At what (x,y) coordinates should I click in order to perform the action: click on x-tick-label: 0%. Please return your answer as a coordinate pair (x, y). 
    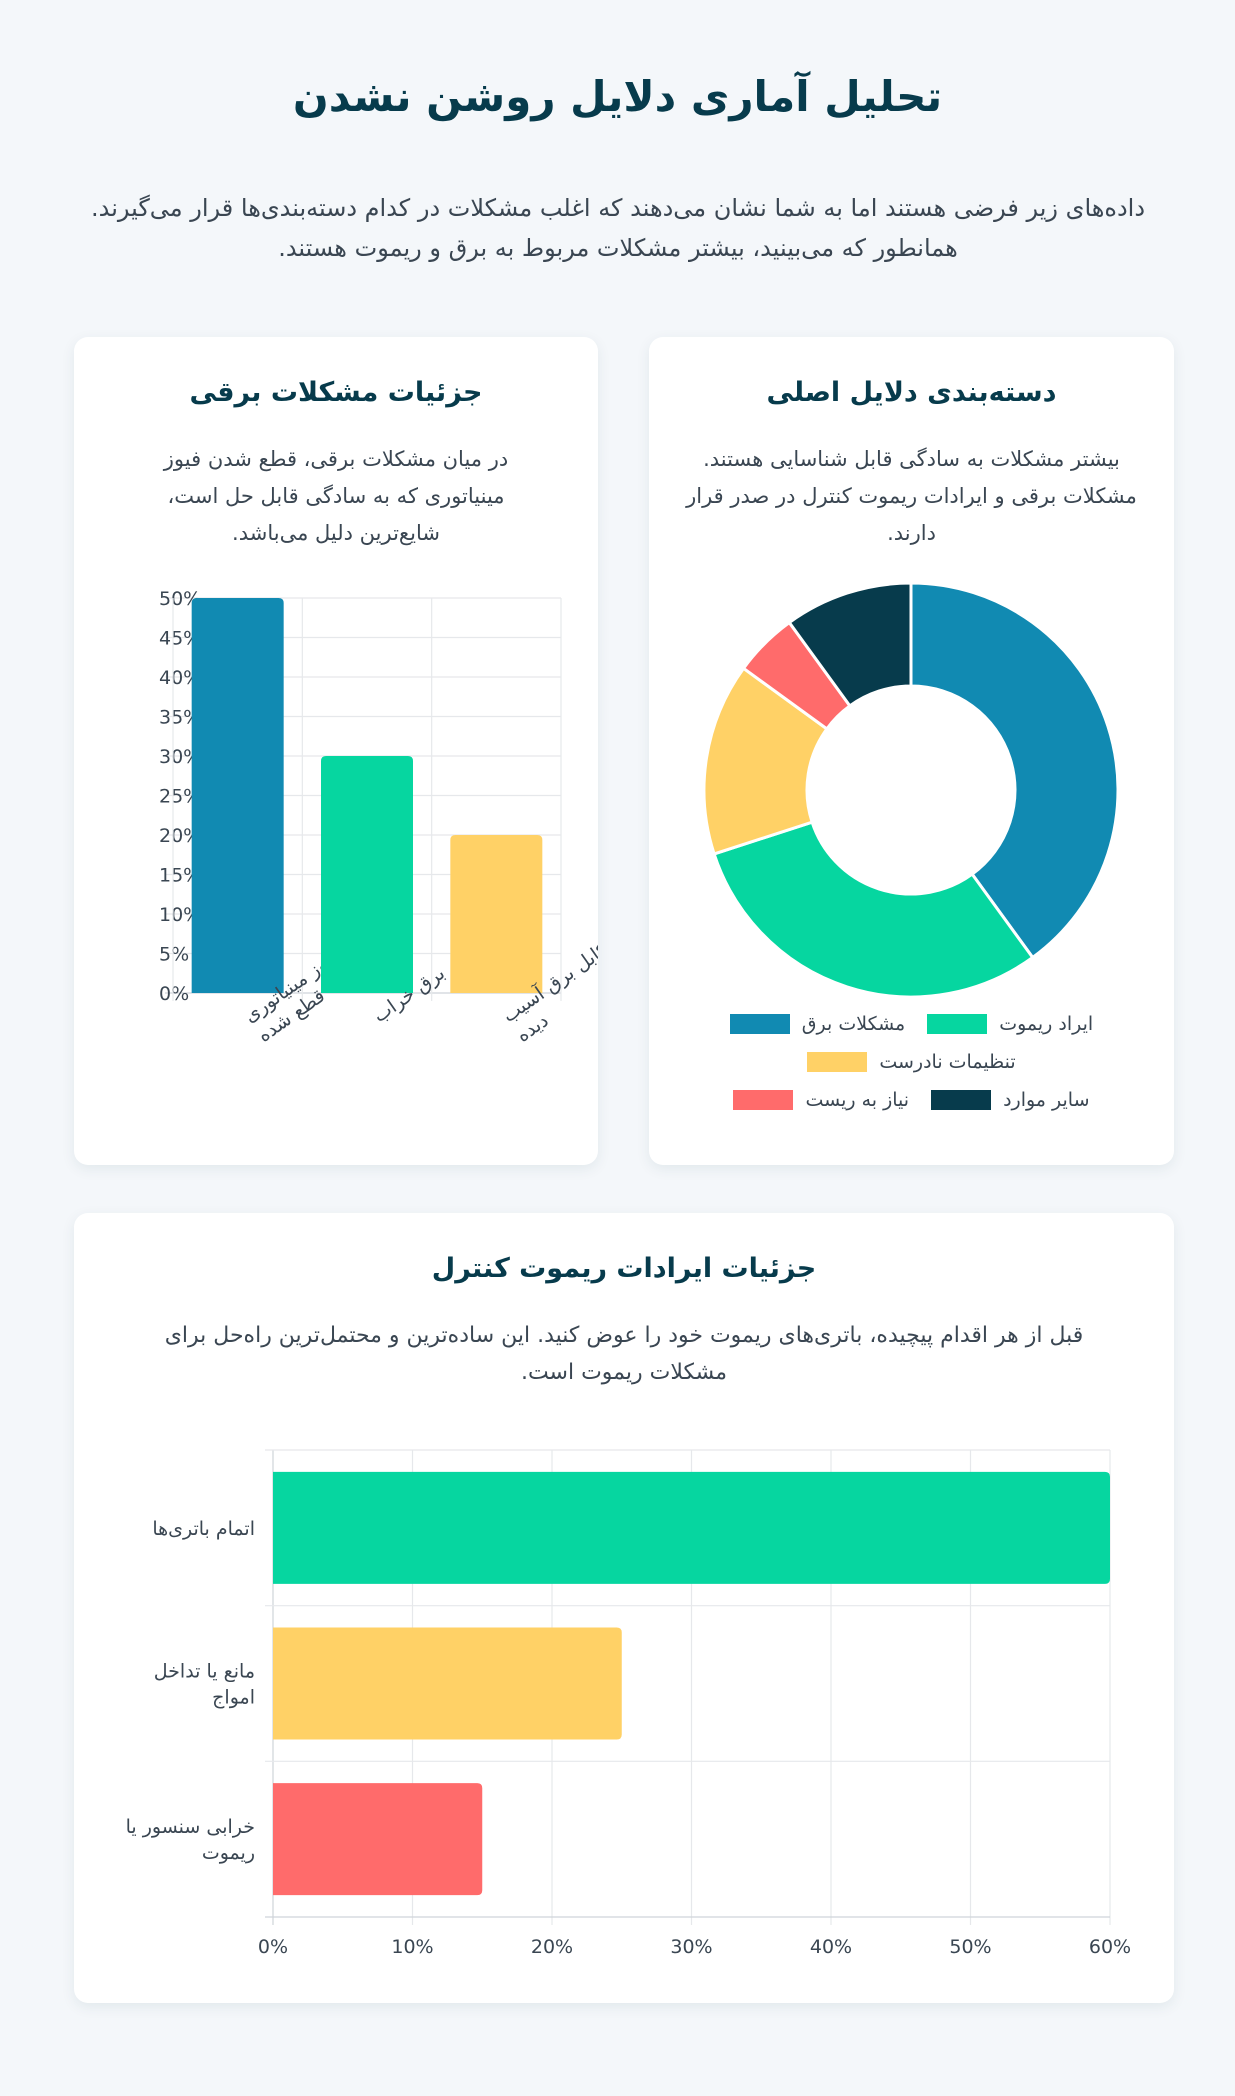
    Looking at the image, I should click on (273, 1947).